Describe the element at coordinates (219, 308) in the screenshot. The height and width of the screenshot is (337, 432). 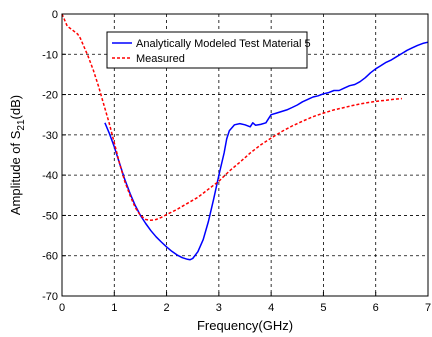
I see `x-tick-label: 3` at that location.